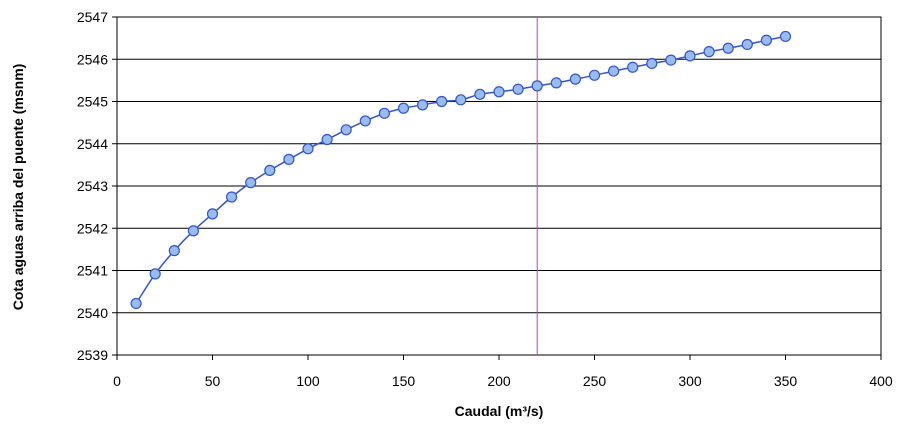  What do you see at coordinates (92, 355) in the screenshot?
I see `y-tick-label: 2539` at bounding box center [92, 355].